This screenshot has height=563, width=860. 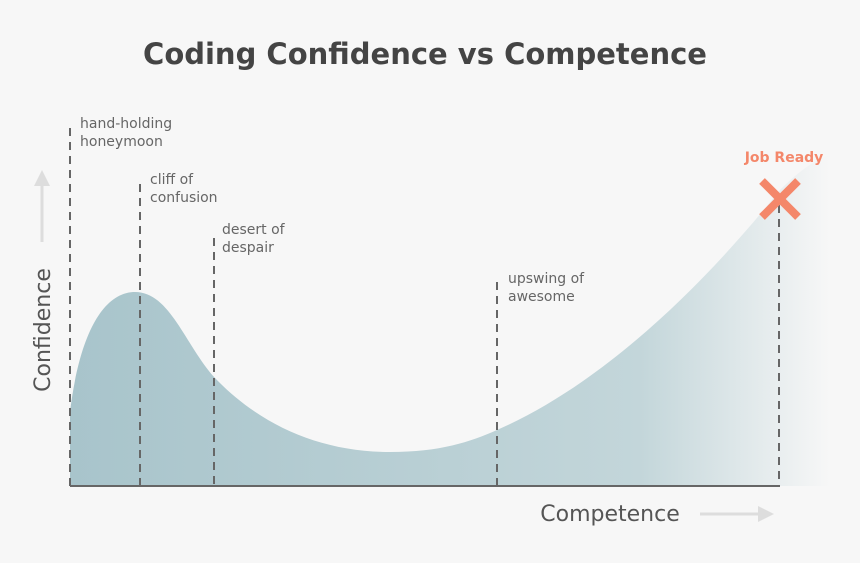 I want to click on phase-label: desert of, so click(x=254, y=230).